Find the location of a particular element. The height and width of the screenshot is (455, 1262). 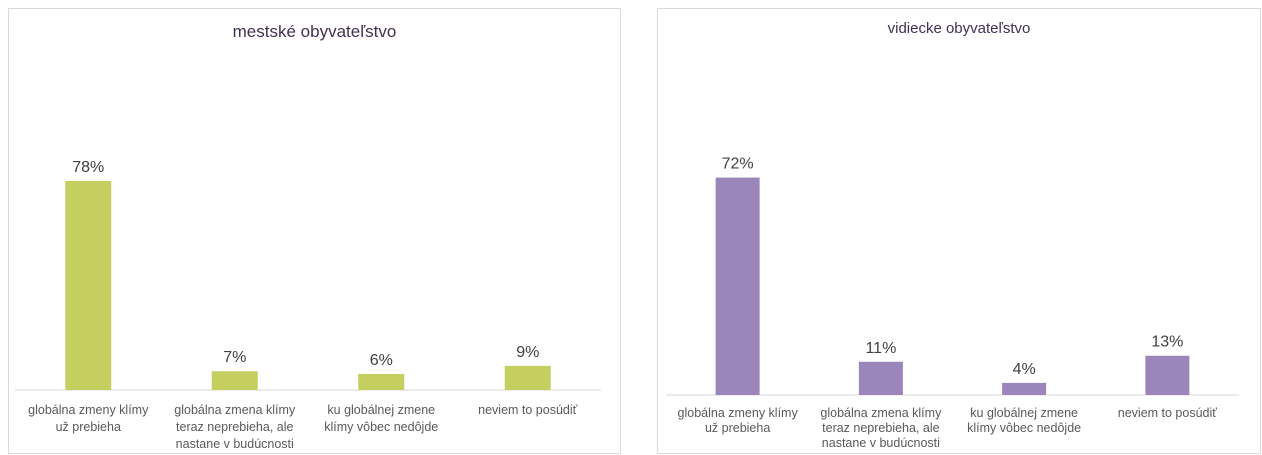

data-label: 72% is located at coordinates (738, 164).